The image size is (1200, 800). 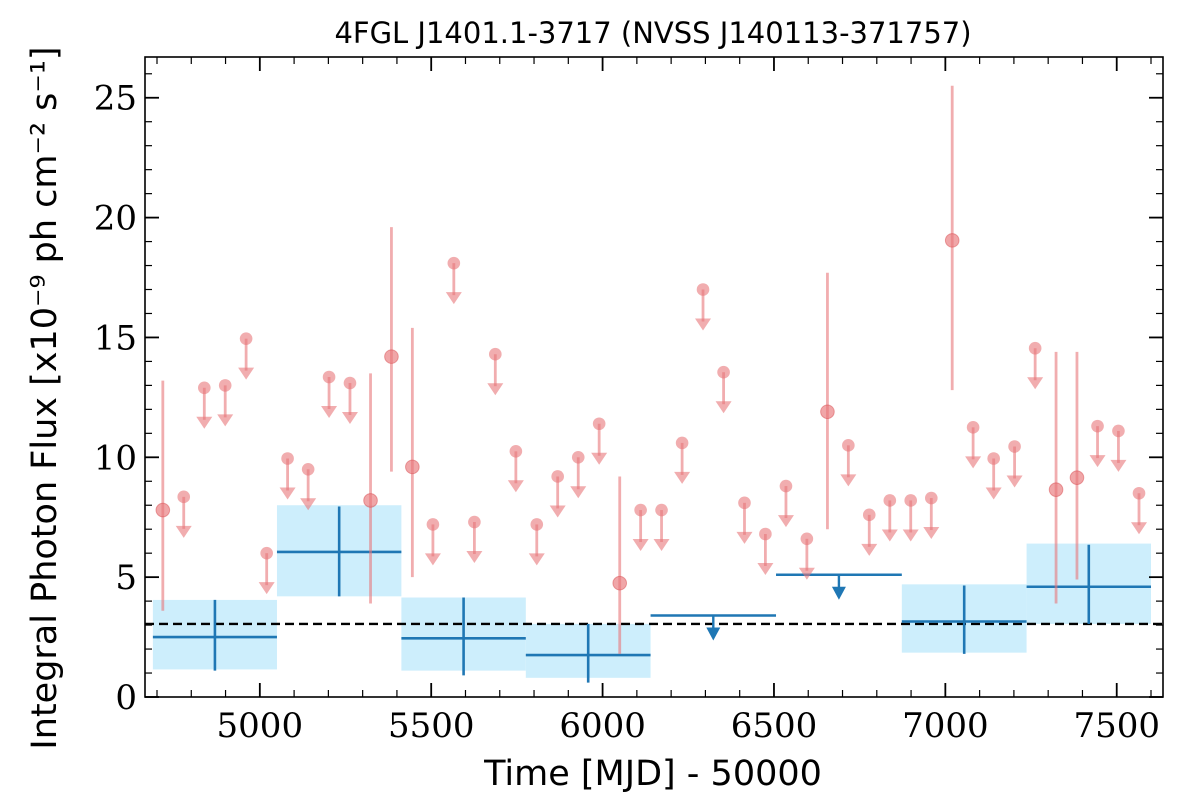 I want to click on x-tick-label: 6000, so click(x=602, y=726).